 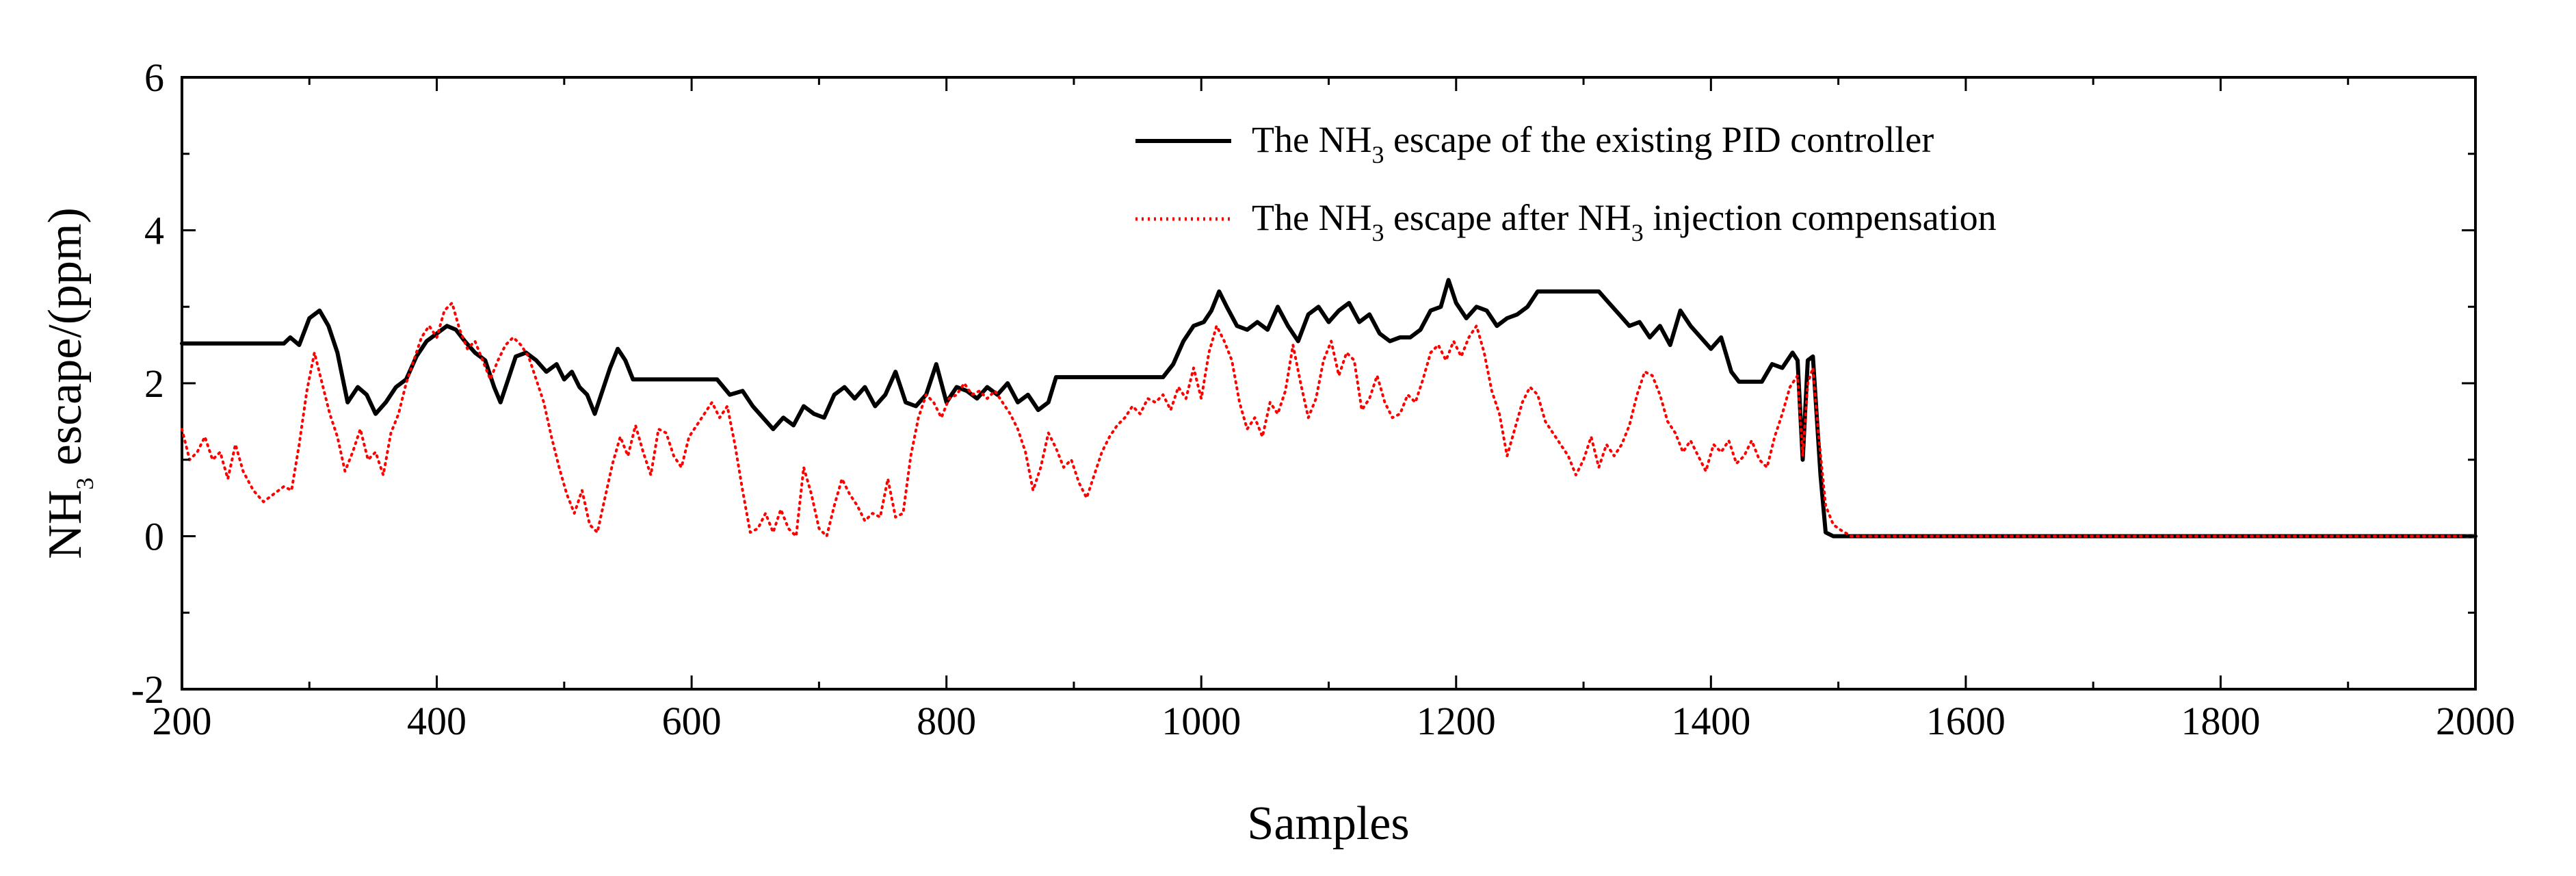 What do you see at coordinates (154, 383) in the screenshot?
I see `y-tick-label: 2` at bounding box center [154, 383].